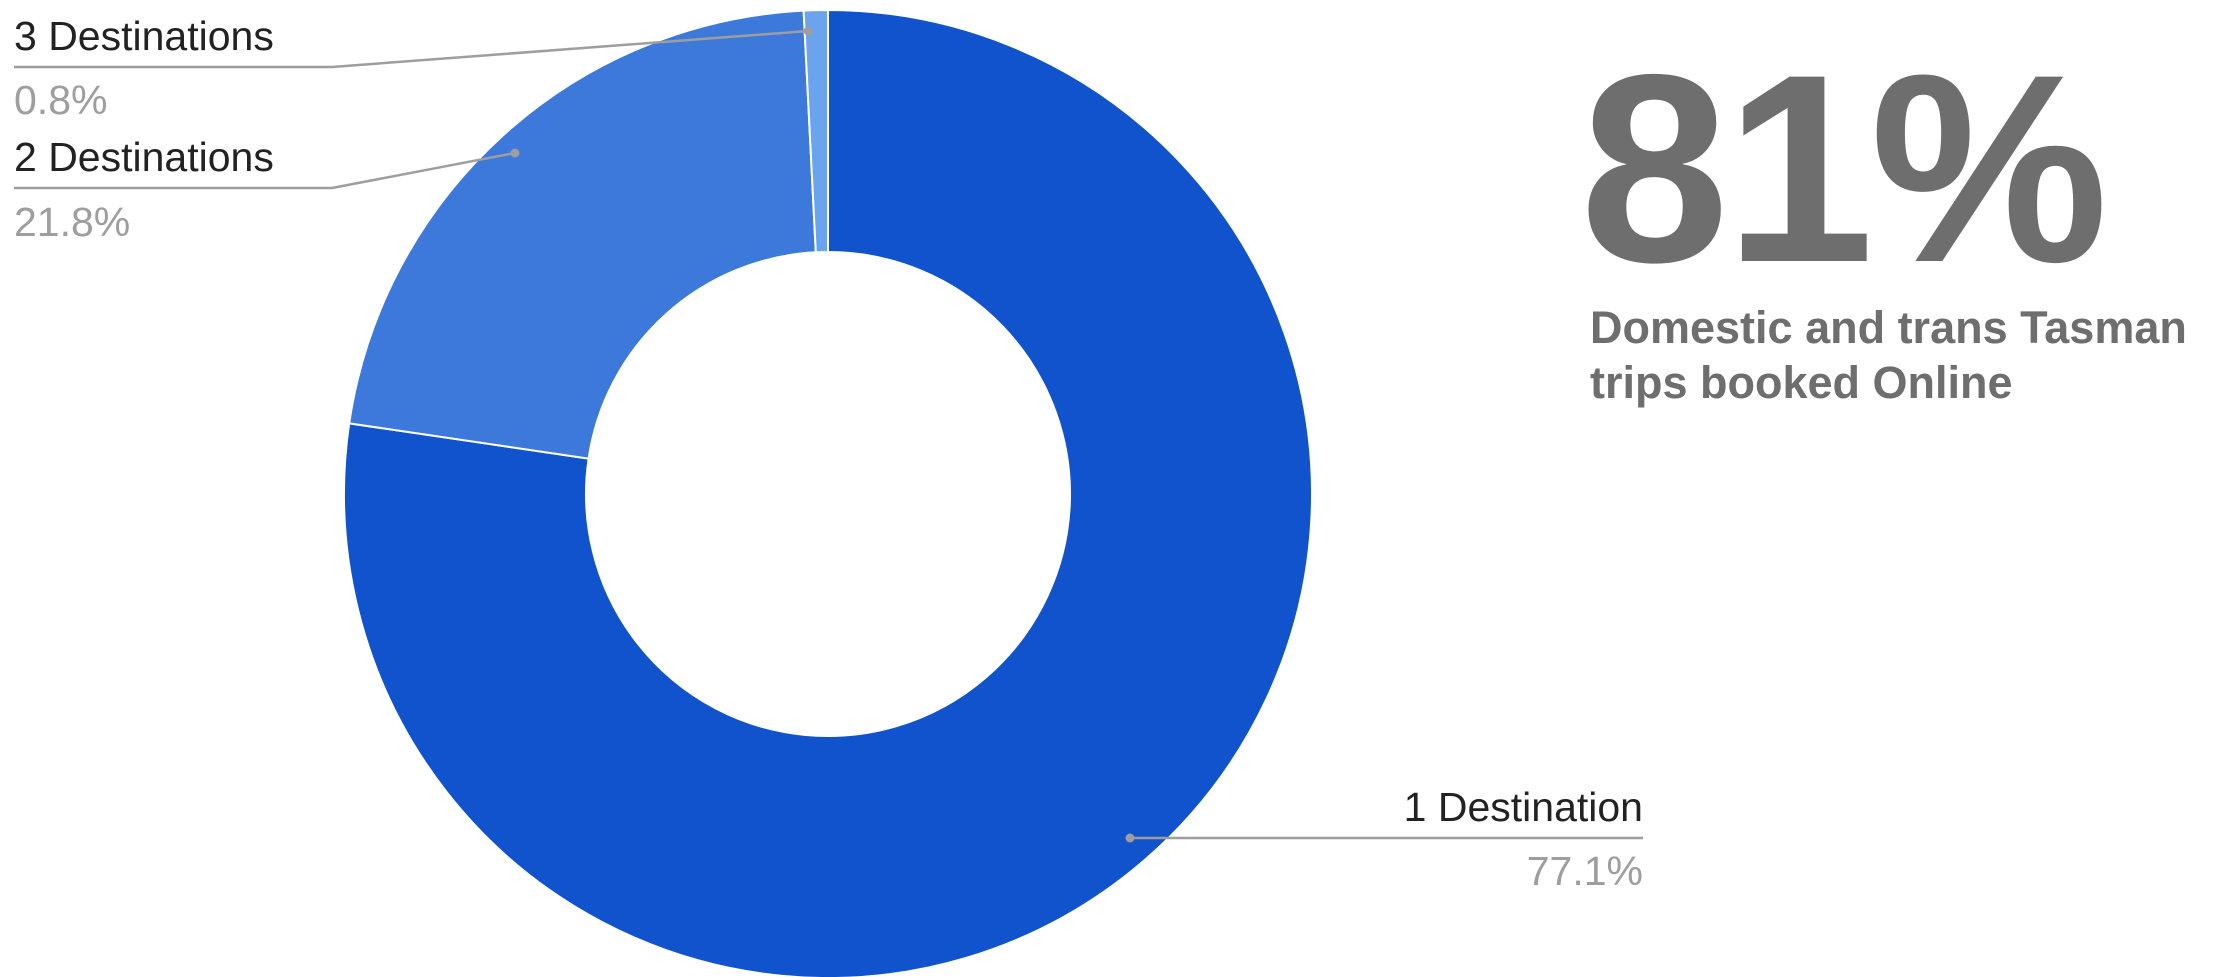 The image size is (2231, 977). I want to click on slice-value-1-destination: 77.1%, so click(1585, 871).